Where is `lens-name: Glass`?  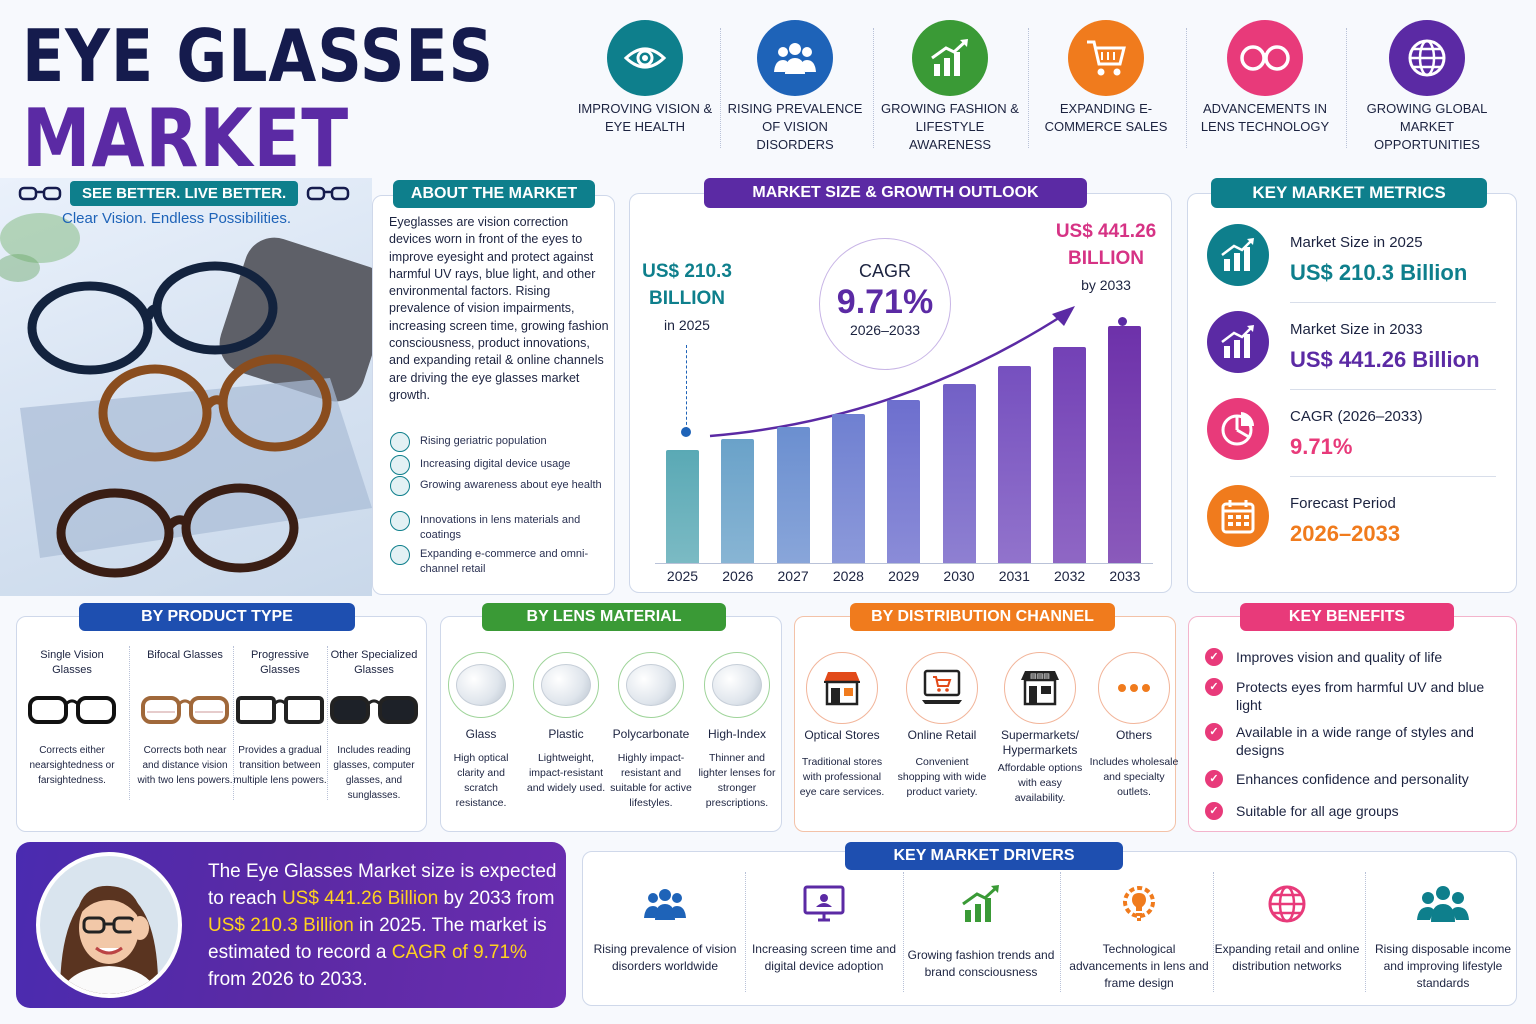
lens-name: Glass is located at coordinates (481, 734).